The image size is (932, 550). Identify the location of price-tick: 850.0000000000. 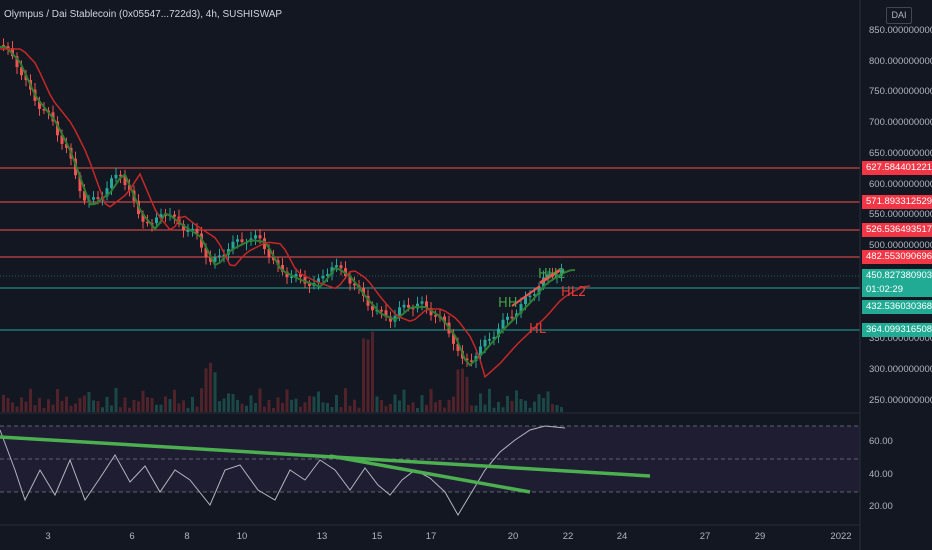
(900, 30).